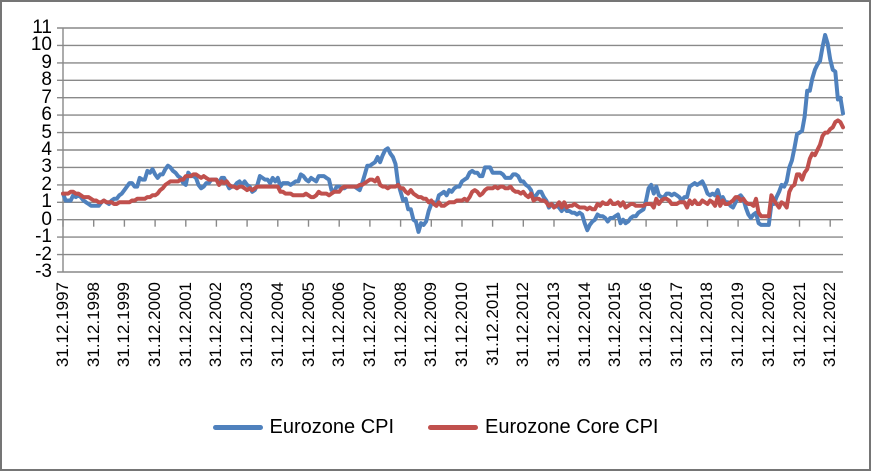 The width and height of the screenshot is (871, 471). What do you see at coordinates (492, 324) in the screenshot?
I see `x-axis-label: 31.12.2011` at bounding box center [492, 324].